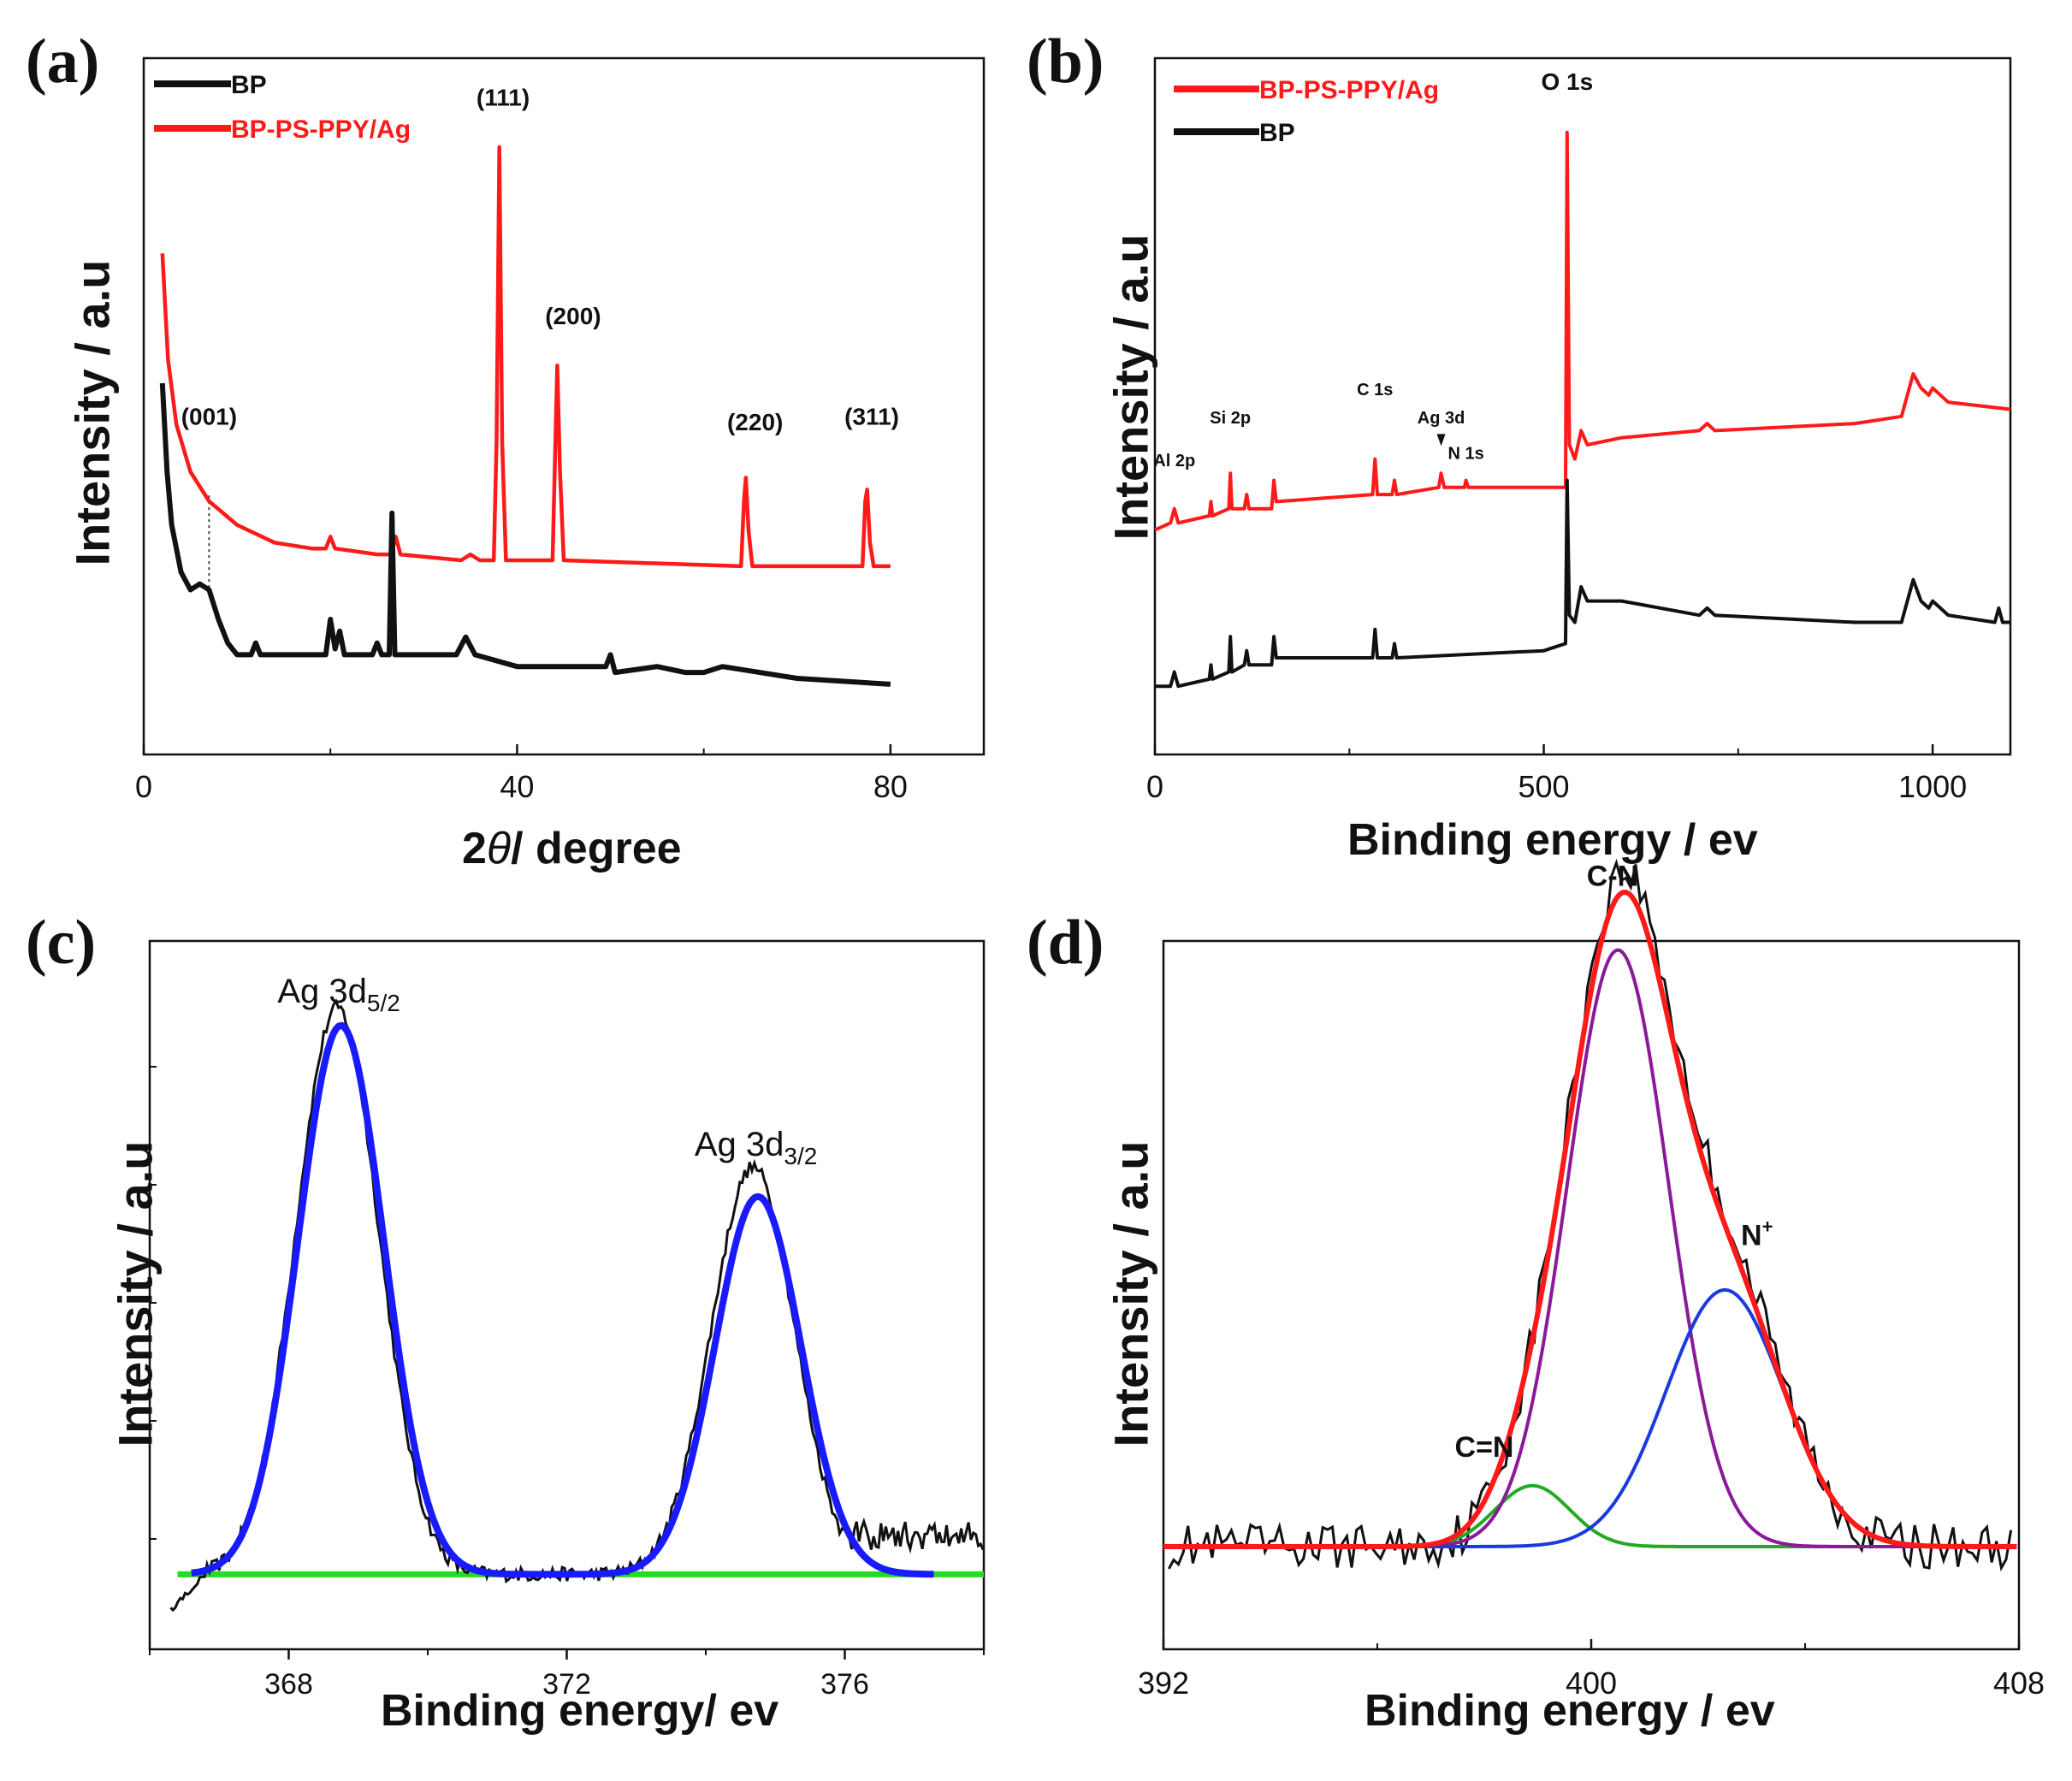 The image size is (2072, 1781). I want to click on peak-label: Si 2p, so click(1230, 419).